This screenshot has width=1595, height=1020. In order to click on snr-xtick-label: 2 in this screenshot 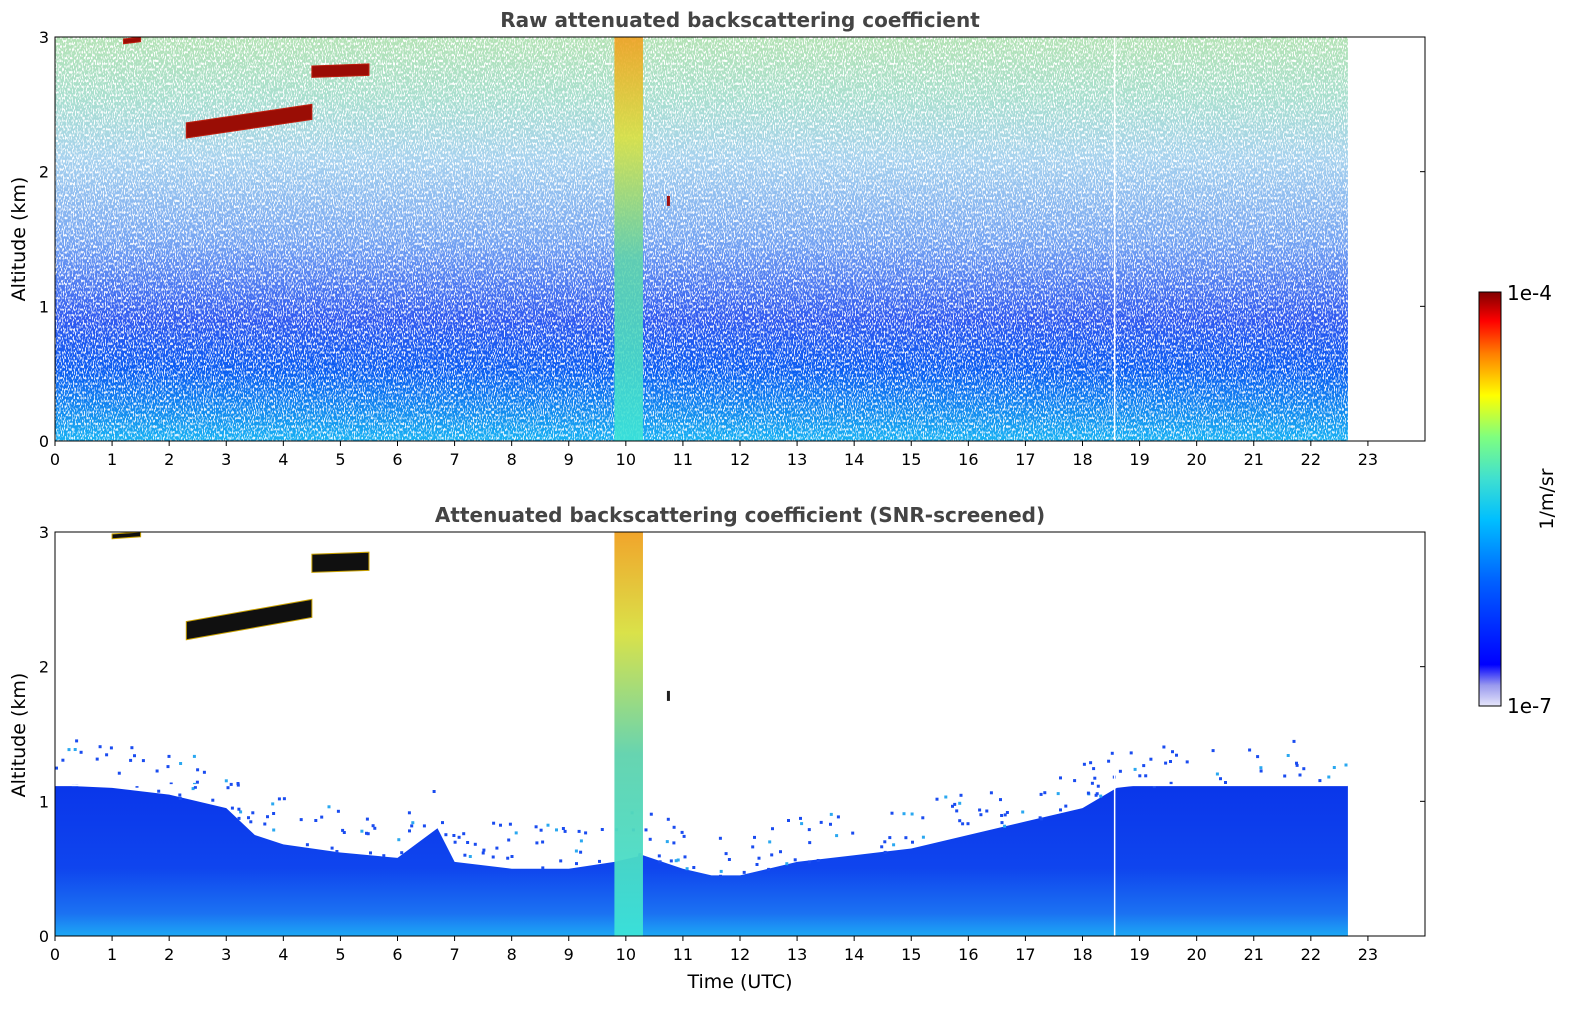, I will do `click(169, 954)`.